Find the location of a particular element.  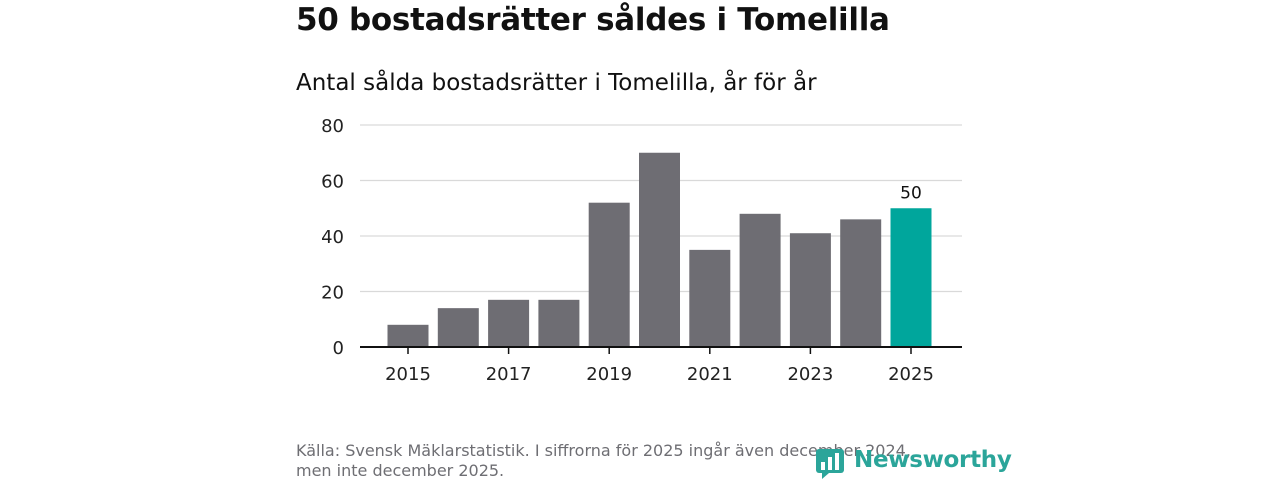

bar-2018 is located at coordinates (559, 323).